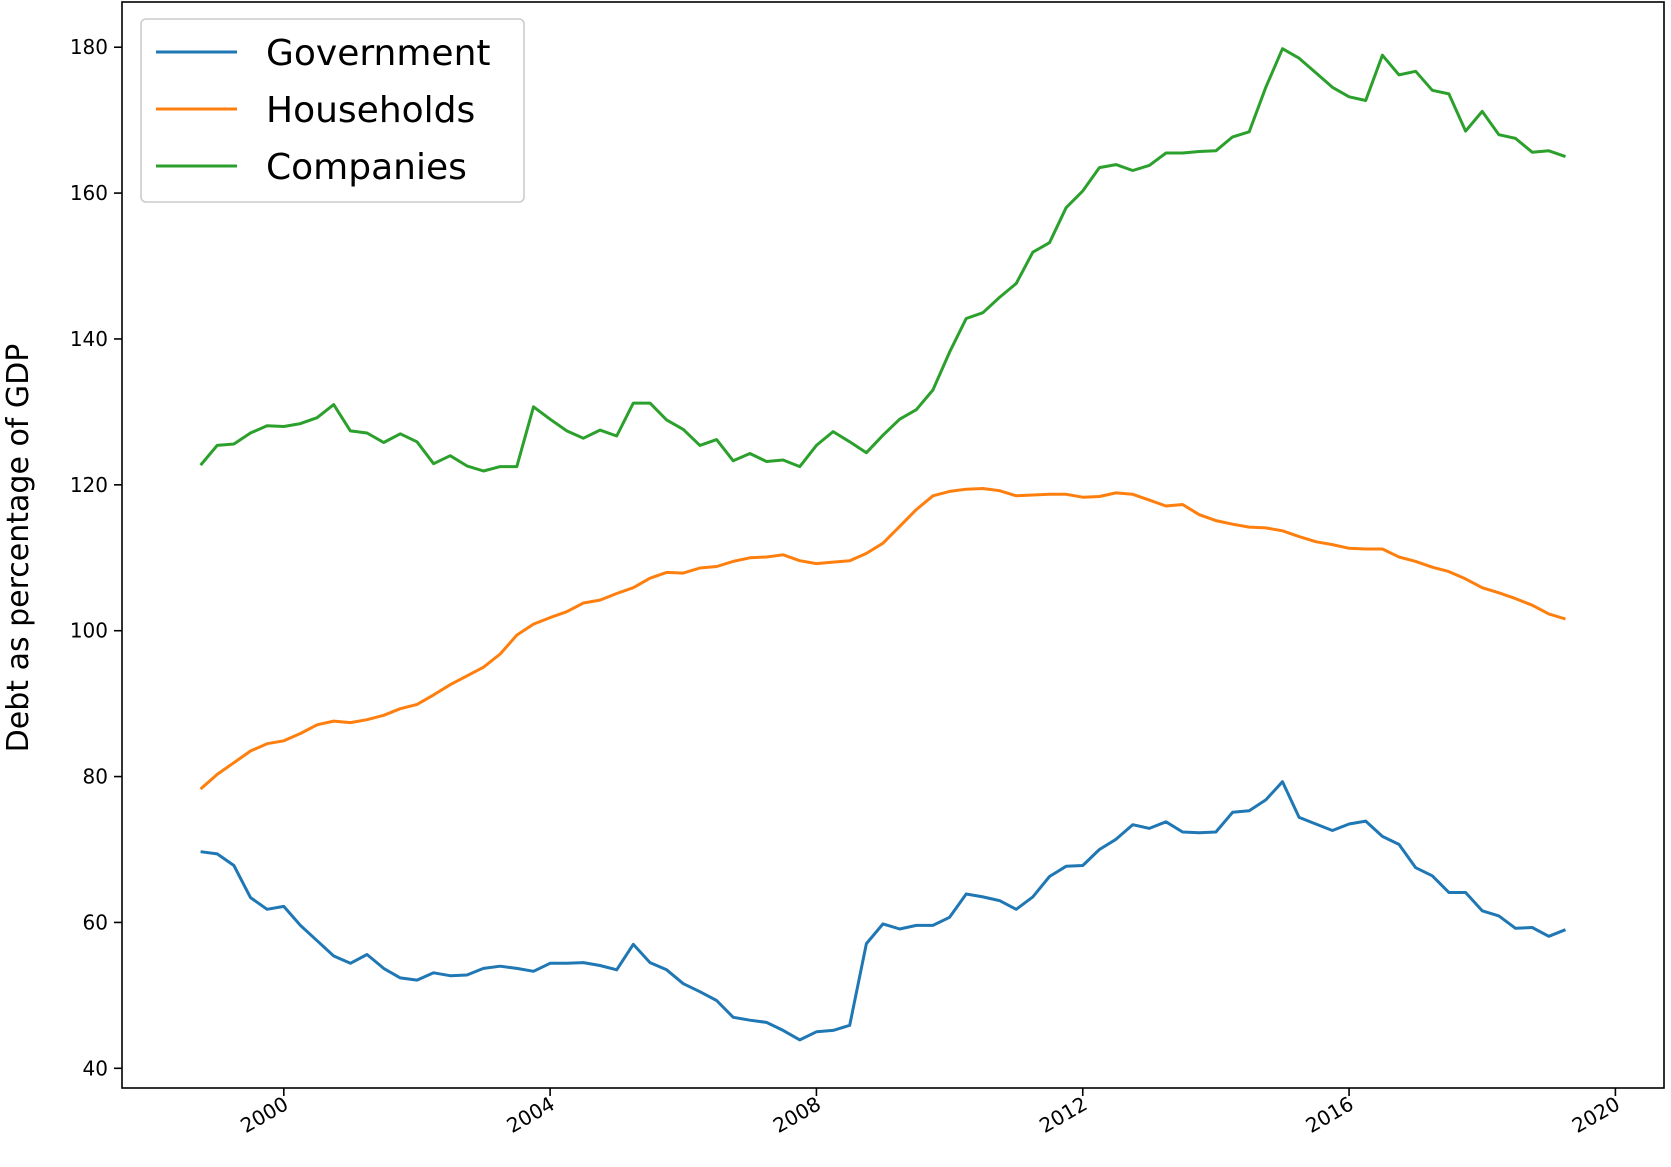  What do you see at coordinates (366, 167) in the screenshot?
I see `legend-label-companies: Companies` at bounding box center [366, 167].